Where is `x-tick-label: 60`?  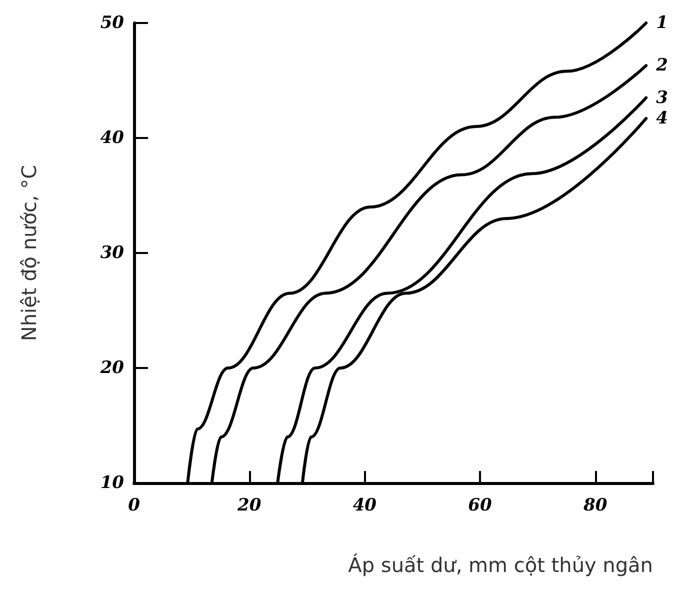
x-tick-label: 60 is located at coordinates (480, 506).